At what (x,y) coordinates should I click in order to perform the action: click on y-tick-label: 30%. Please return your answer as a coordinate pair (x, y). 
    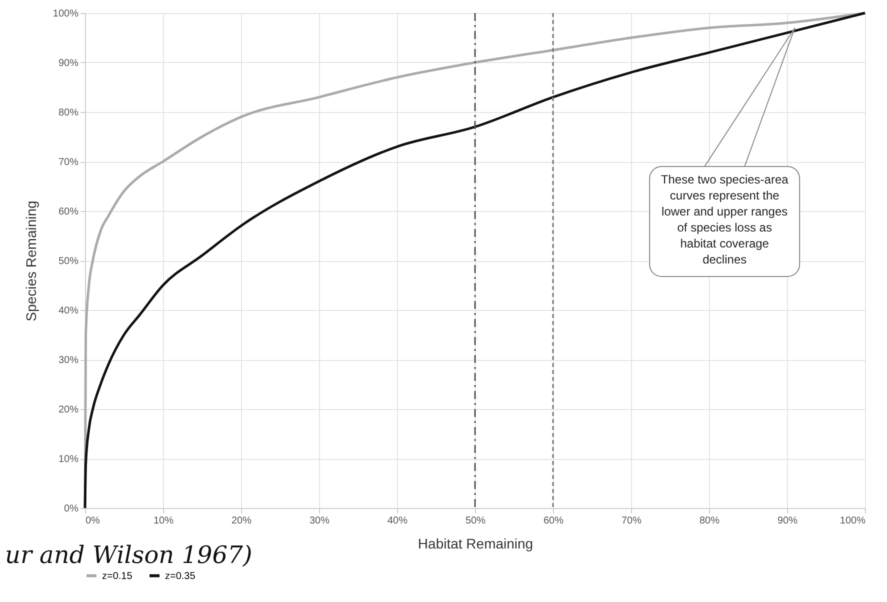
    Looking at the image, I should click on (68, 360).